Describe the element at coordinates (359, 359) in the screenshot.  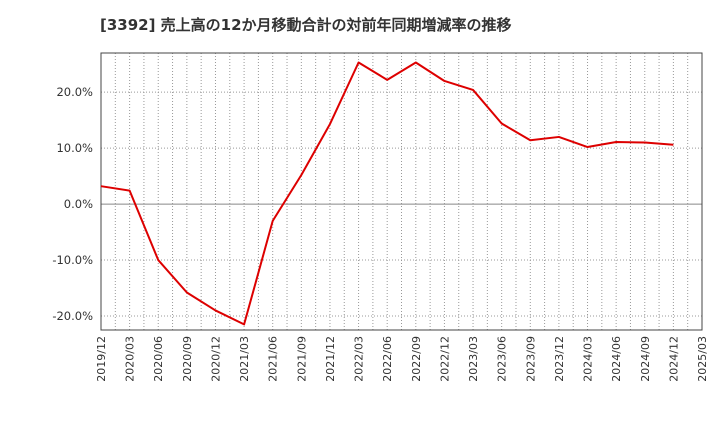
I see `x-tick-label: 2022/03` at that location.